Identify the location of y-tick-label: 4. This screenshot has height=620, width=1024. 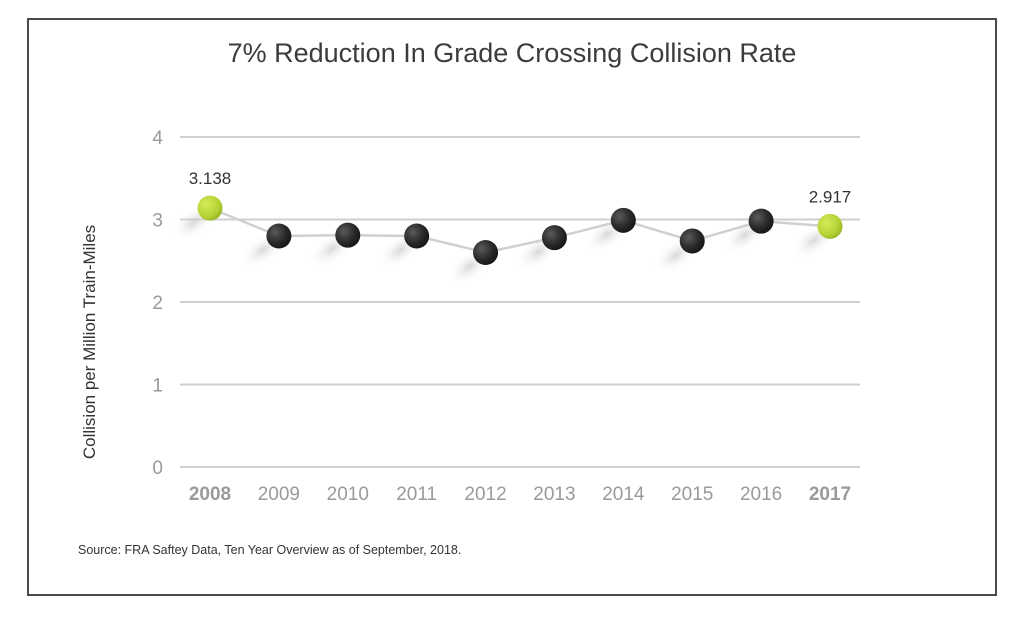
(157, 138).